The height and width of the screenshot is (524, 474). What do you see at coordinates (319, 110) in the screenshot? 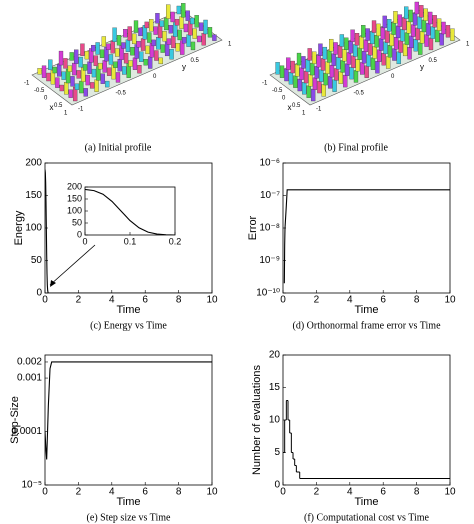
I see `y-tick-label: -1` at bounding box center [319, 110].